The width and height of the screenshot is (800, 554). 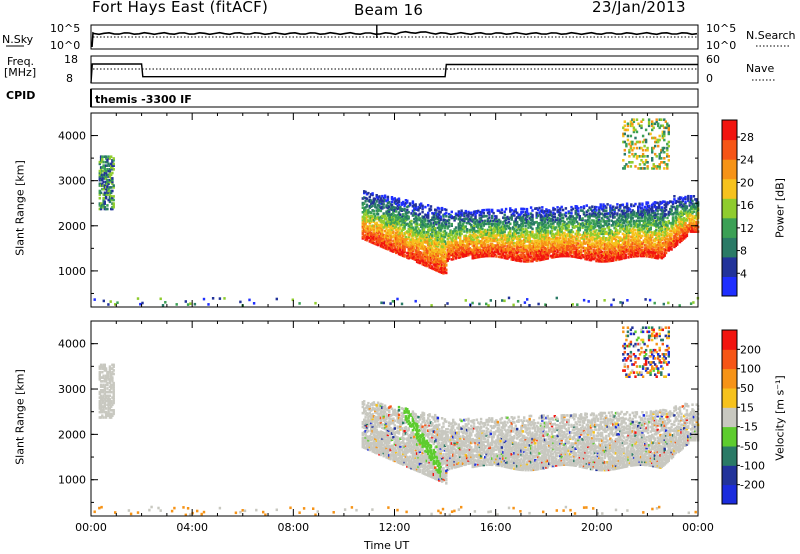 What do you see at coordinates (65, 28) in the screenshot?
I see `nsky-tick-top: 10^5` at bounding box center [65, 28].